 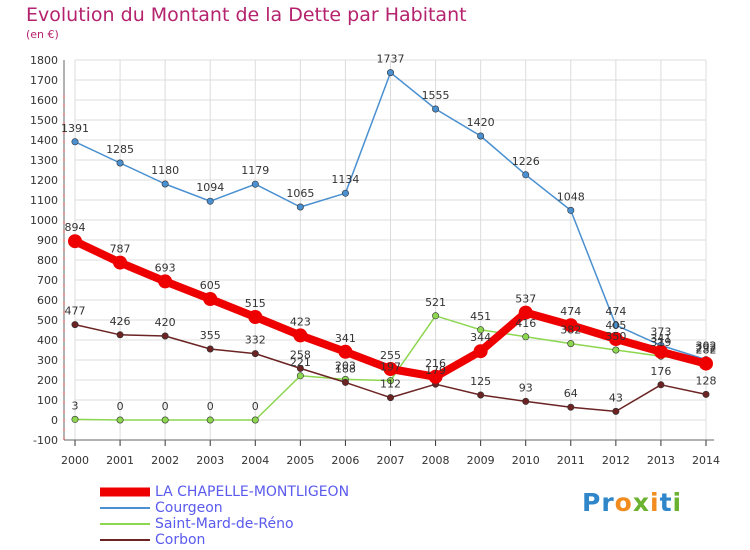 What do you see at coordinates (435, 302) in the screenshot?
I see `data-label: 521` at bounding box center [435, 302].